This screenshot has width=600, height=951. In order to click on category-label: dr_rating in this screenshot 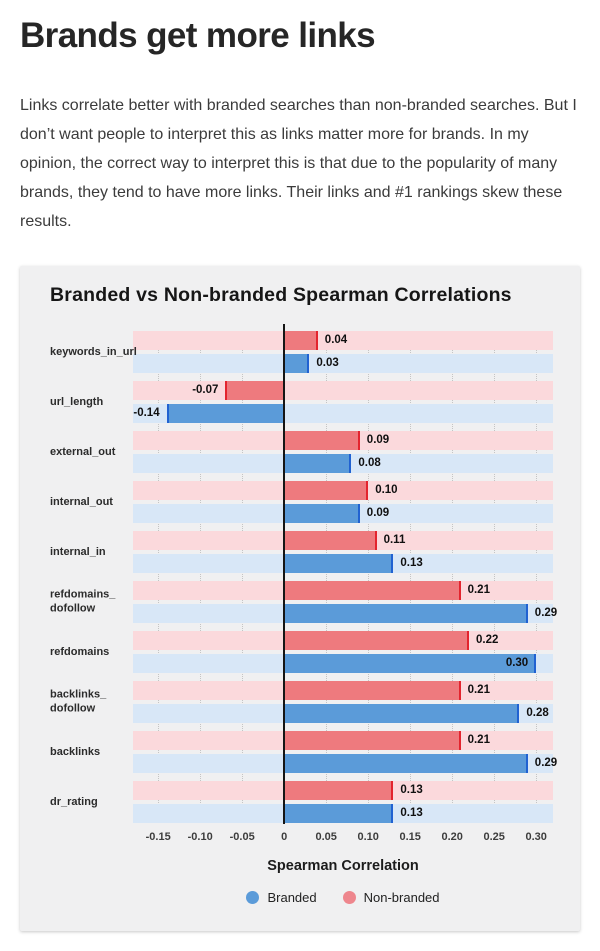, I will do `click(74, 801)`.